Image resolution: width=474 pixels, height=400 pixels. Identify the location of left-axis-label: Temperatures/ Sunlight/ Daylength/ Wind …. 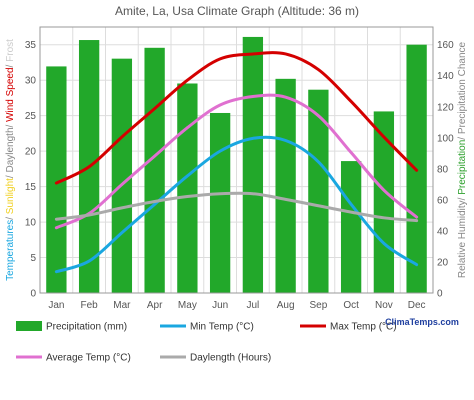
(10, 160).